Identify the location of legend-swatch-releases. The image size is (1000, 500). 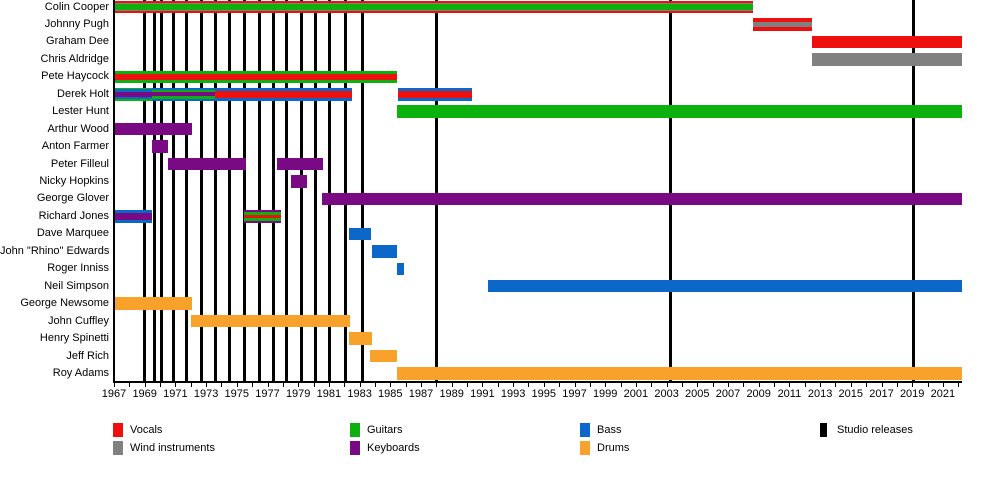
(823, 430).